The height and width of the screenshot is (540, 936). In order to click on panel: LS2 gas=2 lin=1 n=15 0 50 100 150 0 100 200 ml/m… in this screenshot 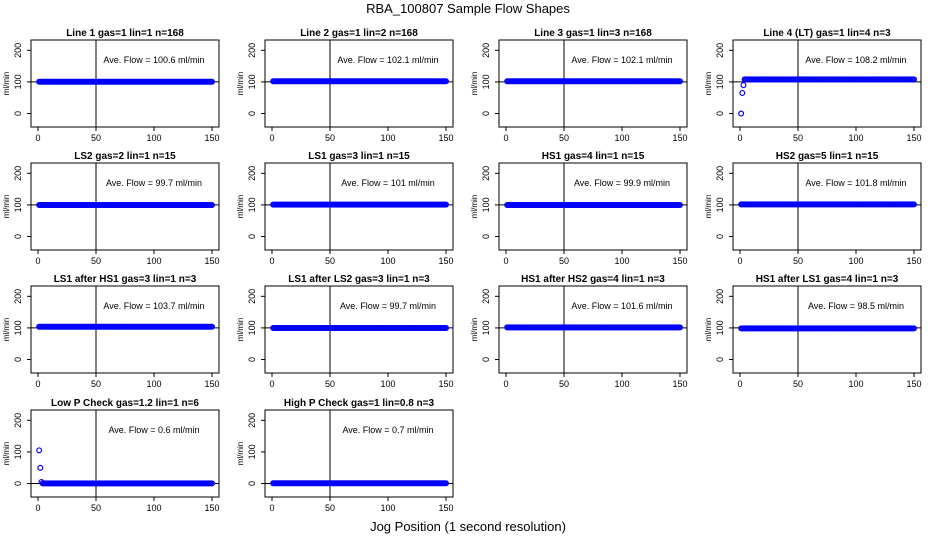, I will do `click(111, 208)`.